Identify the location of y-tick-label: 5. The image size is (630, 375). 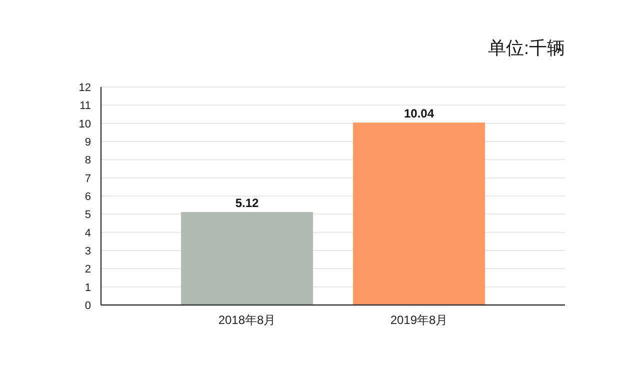
(87, 215).